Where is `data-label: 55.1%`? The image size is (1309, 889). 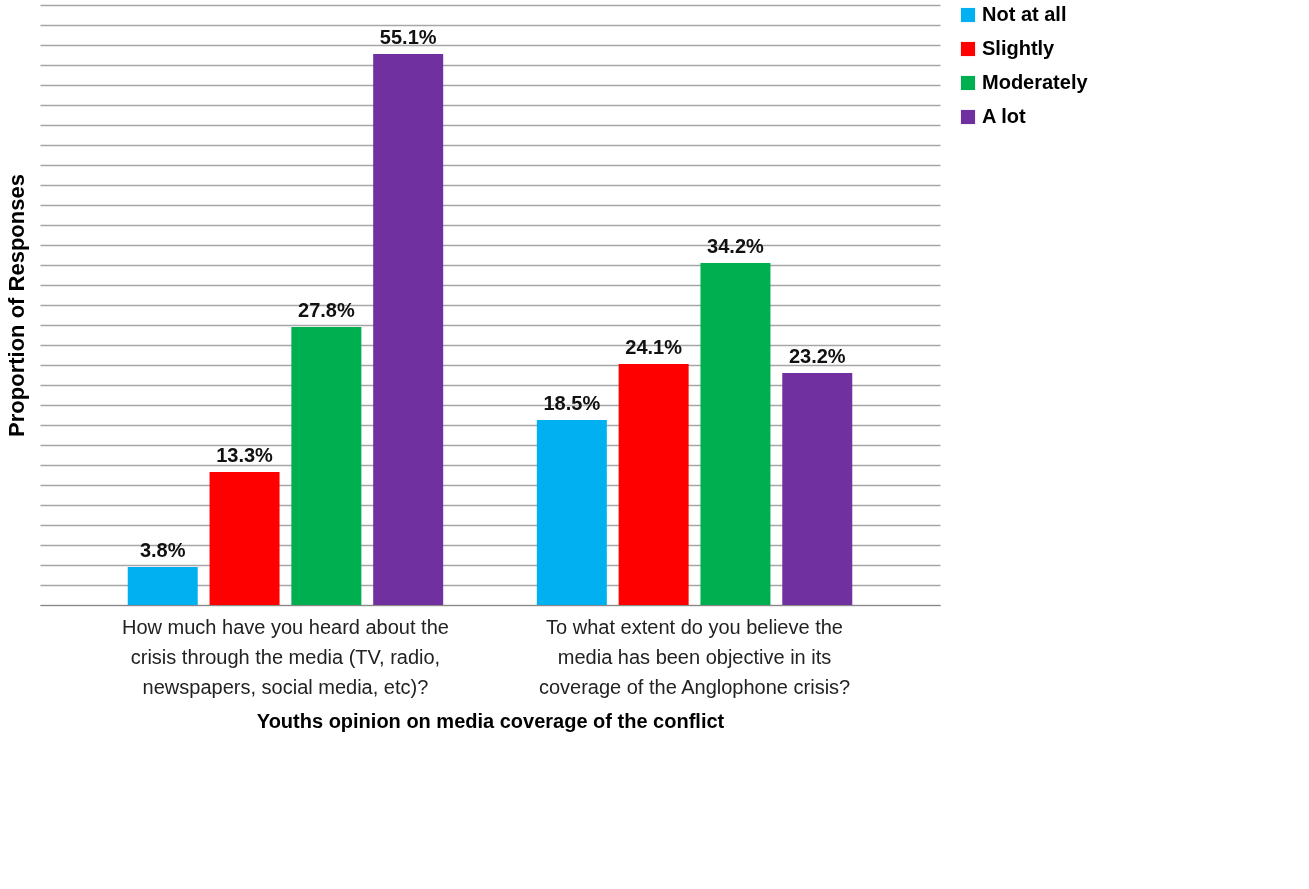
data-label: 55.1% is located at coordinates (408, 37).